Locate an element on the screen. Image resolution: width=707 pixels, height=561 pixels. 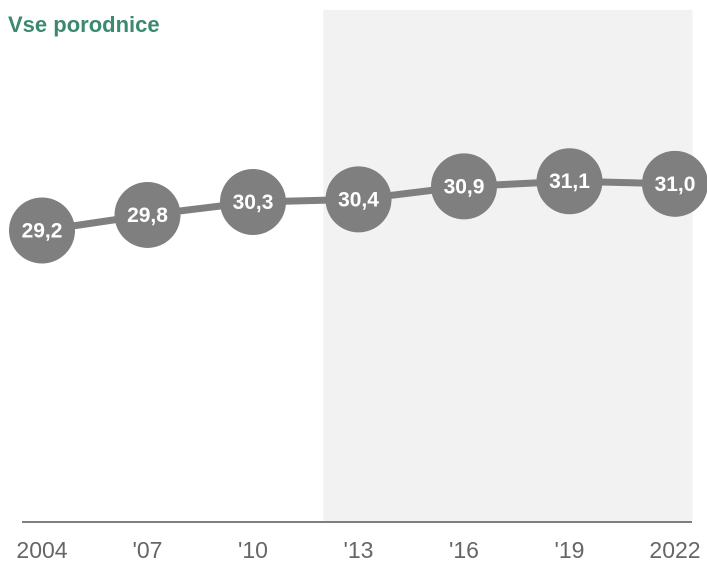
x-tick-label: 2004 is located at coordinates (41, 549).